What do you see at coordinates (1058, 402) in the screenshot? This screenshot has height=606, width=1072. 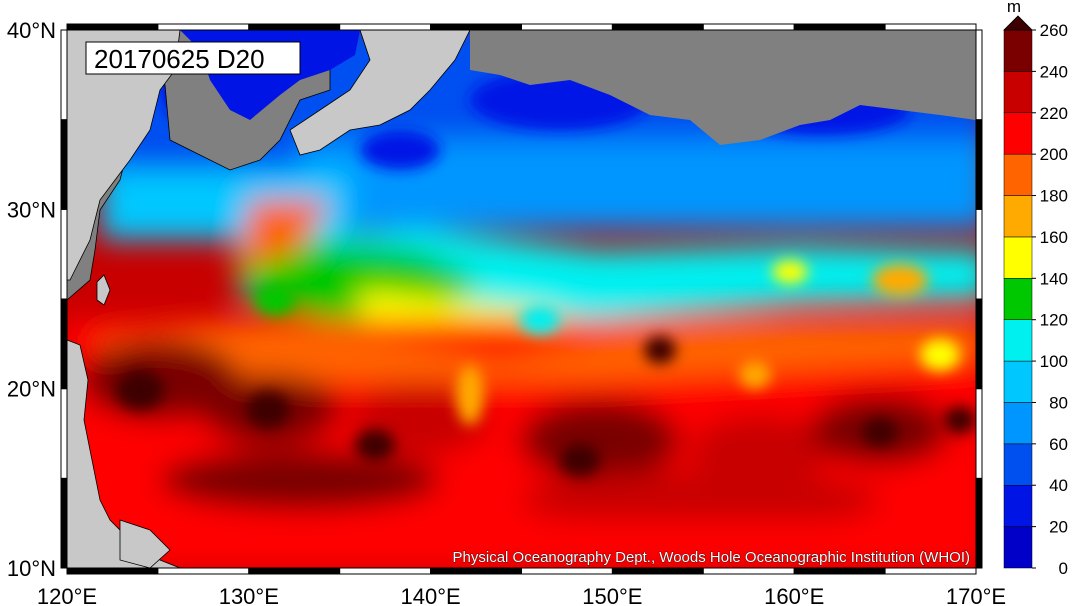 I see `colorbar-label: 80` at bounding box center [1058, 402].